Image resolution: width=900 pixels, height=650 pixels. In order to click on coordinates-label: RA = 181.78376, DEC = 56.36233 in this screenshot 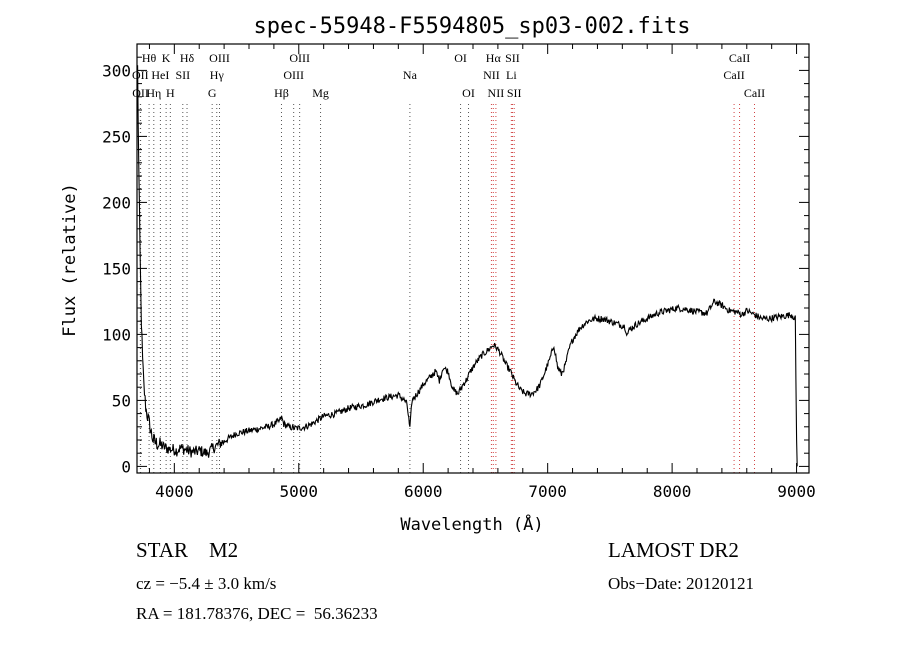, I will do `click(257, 613)`.